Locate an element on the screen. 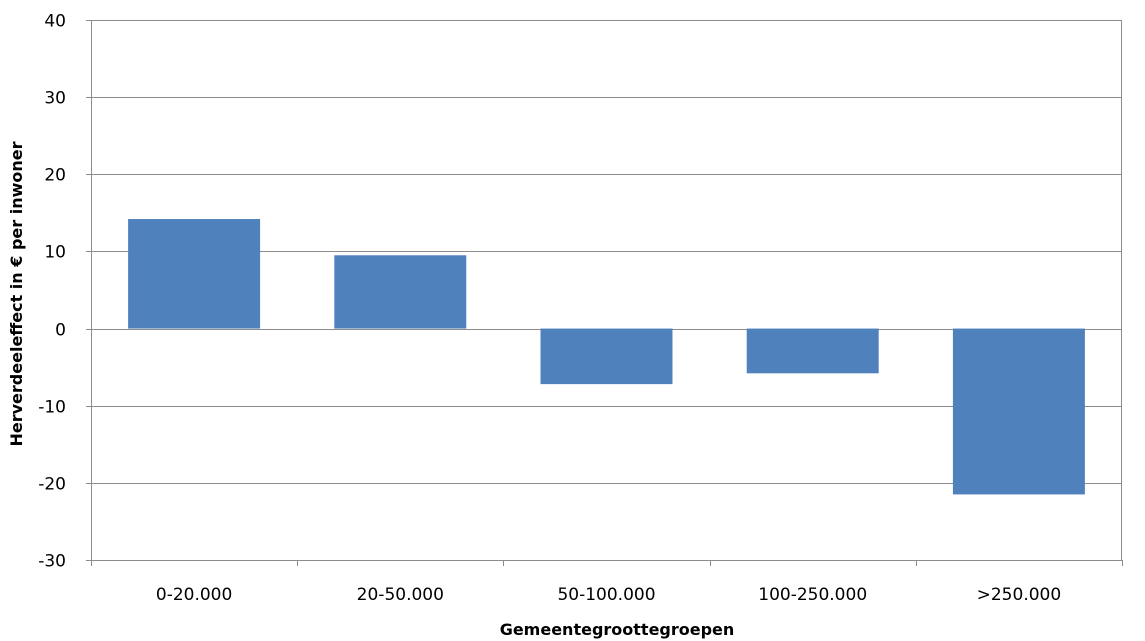 The image size is (1145, 641). x-tick-label: 20-50.000 is located at coordinates (400, 595).